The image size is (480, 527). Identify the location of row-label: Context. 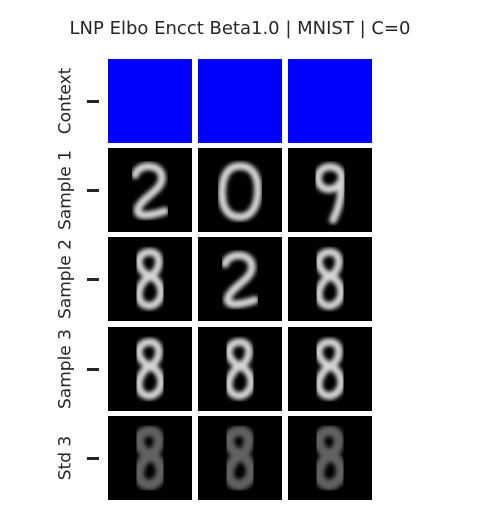
(65, 101).